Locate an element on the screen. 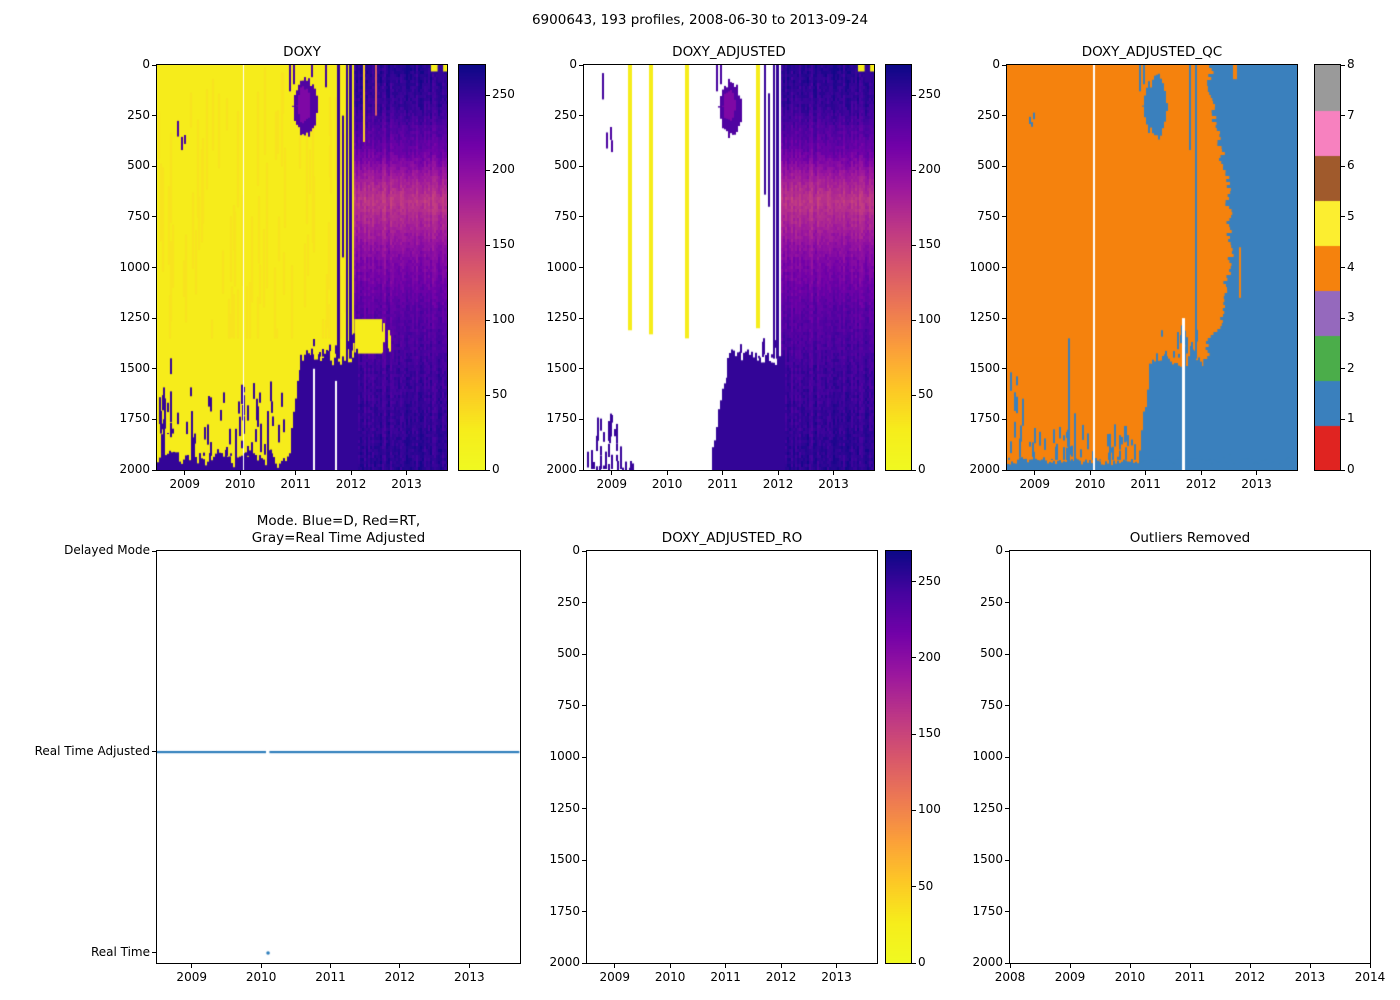 The image size is (1400, 1000). colorbar-frame-doxy-adjusted-ro is located at coordinates (898, 757).